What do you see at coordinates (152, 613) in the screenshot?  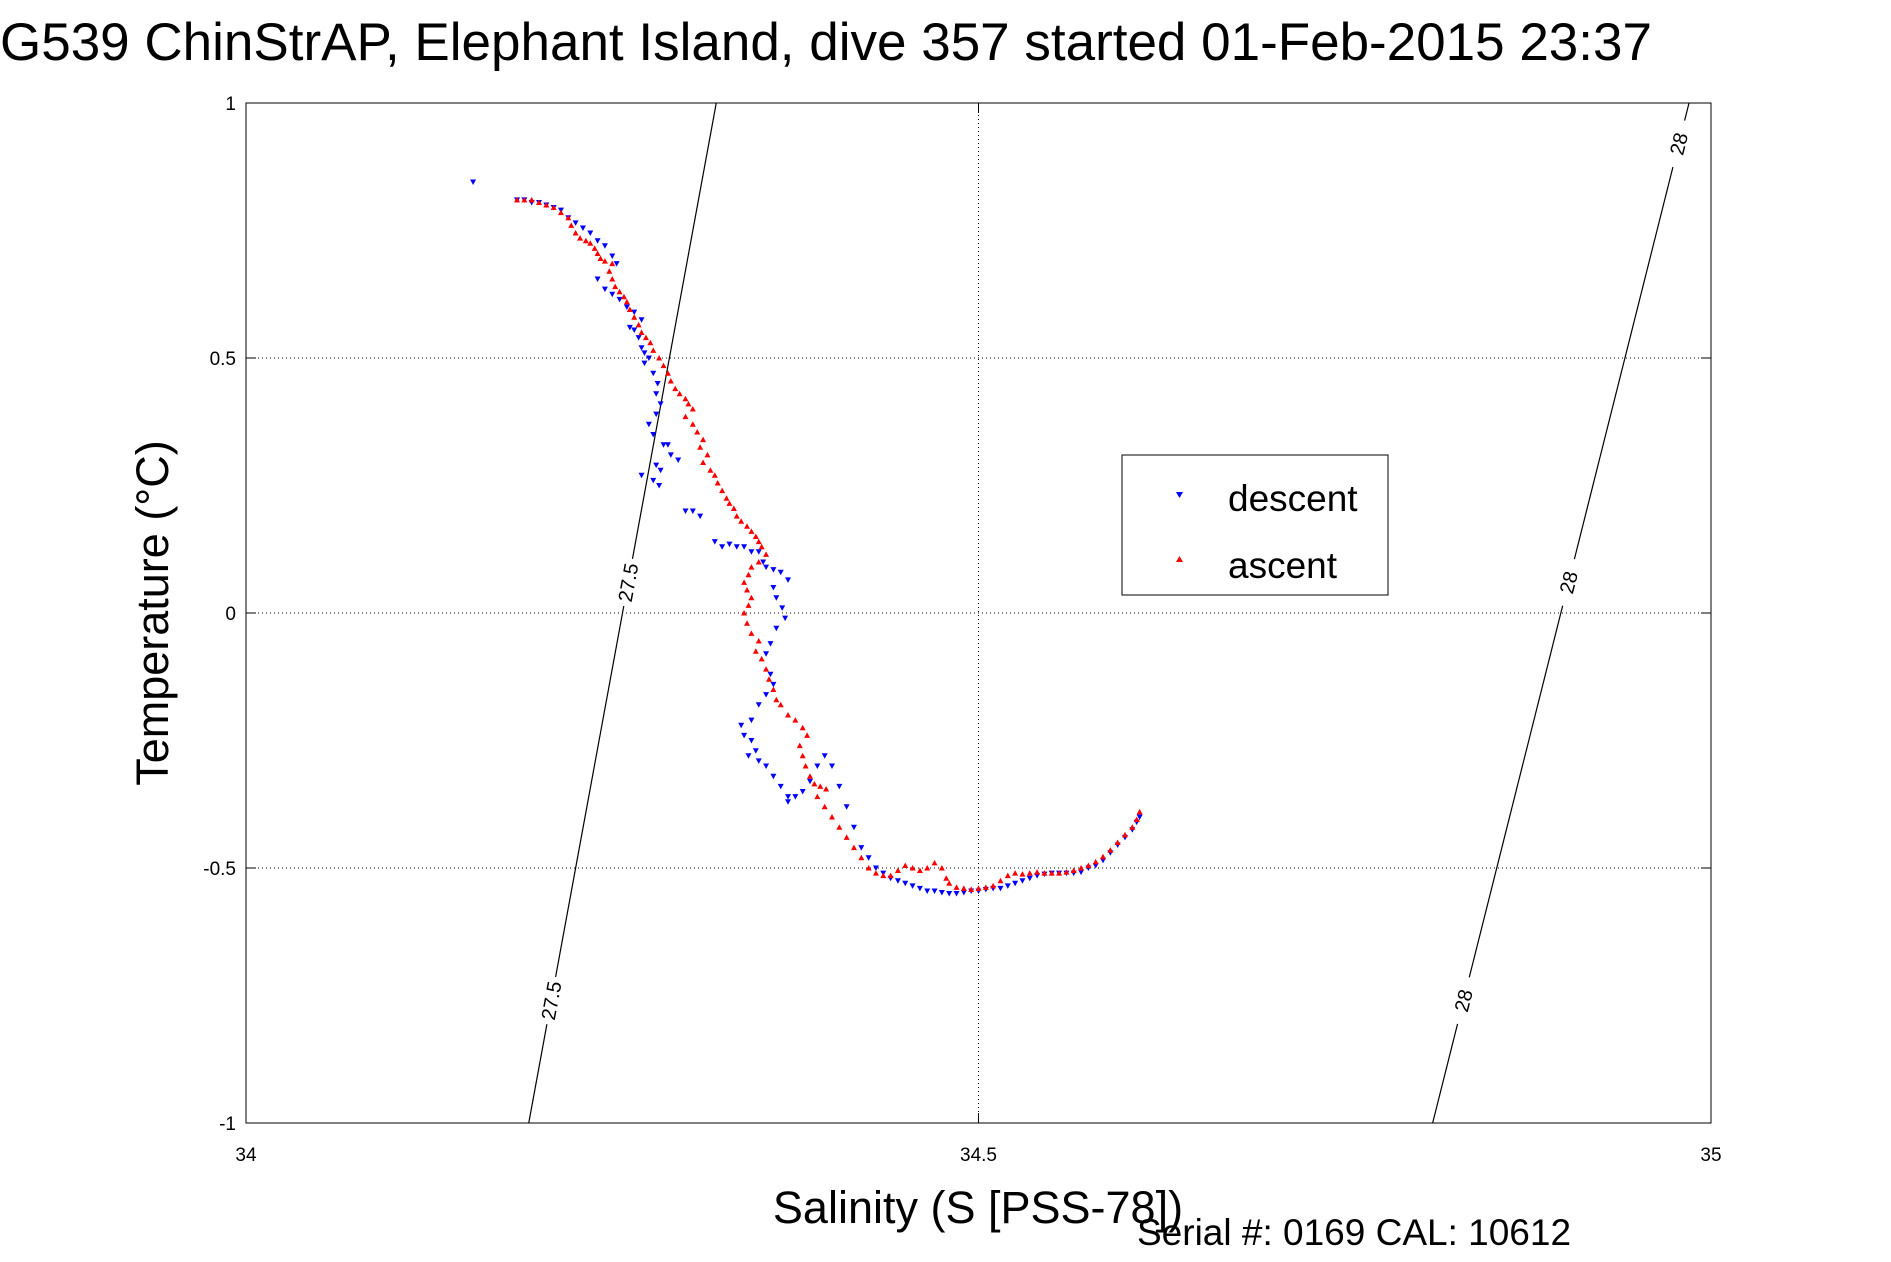 I see `y-axis-label: Temperature (°C)` at bounding box center [152, 613].